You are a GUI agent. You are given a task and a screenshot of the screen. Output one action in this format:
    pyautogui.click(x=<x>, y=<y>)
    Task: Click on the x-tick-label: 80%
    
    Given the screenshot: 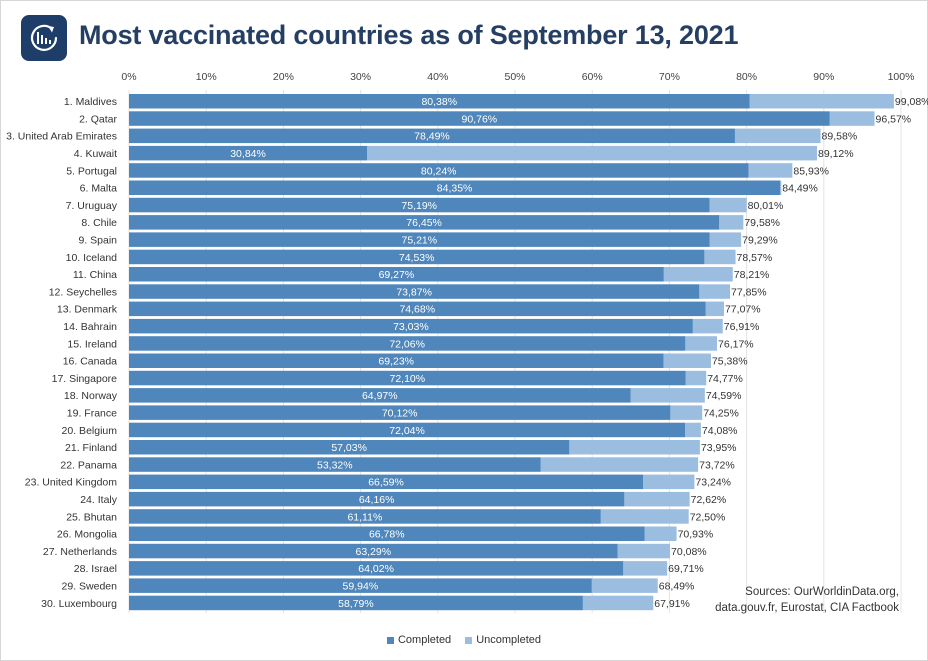 What is the action you would take?
    pyautogui.click(x=746, y=77)
    